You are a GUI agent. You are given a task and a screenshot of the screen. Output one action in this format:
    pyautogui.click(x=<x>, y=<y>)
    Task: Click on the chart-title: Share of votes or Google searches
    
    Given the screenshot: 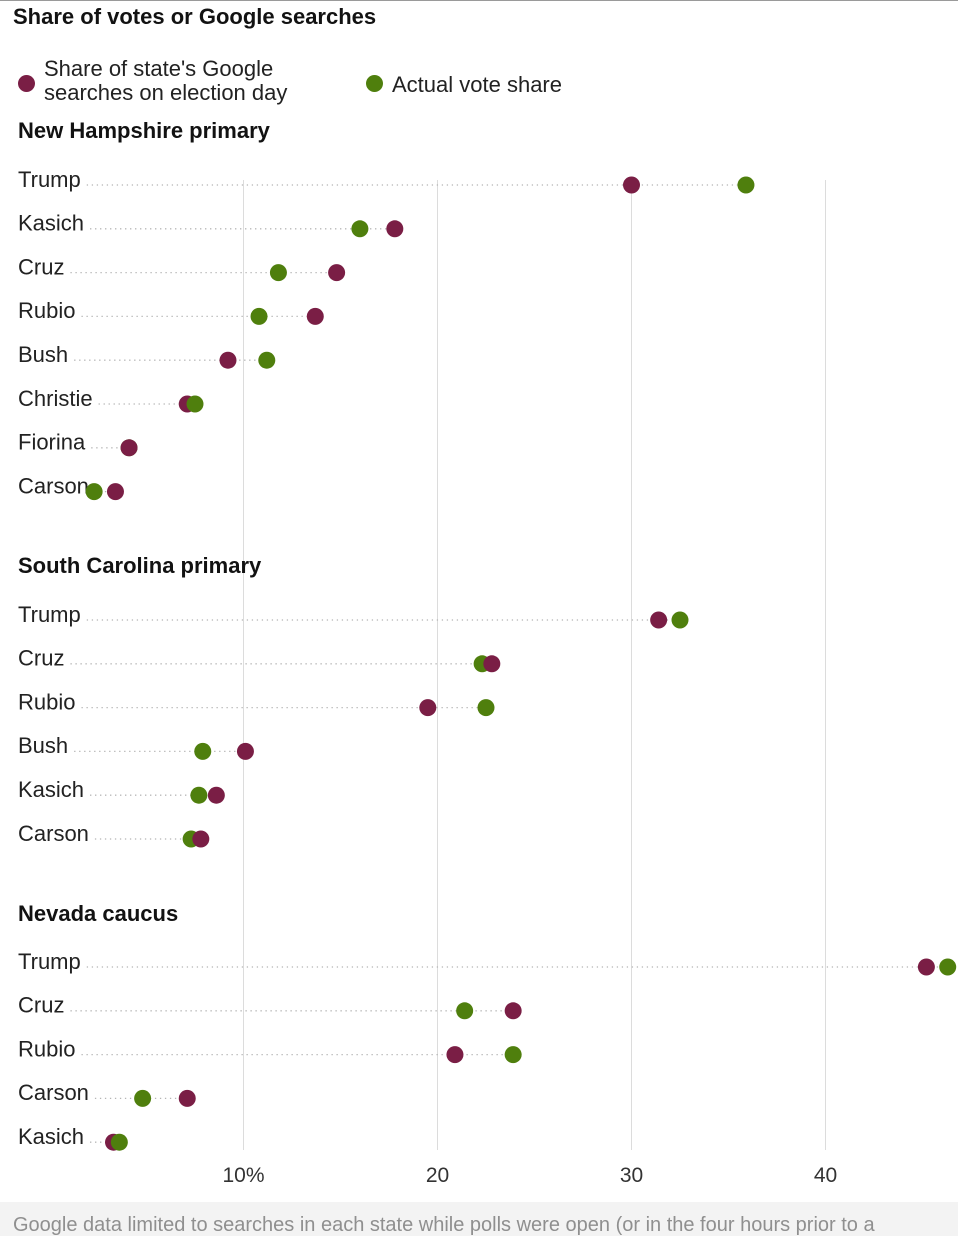 What is the action you would take?
    pyautogui.click(x=195, y=16)
    